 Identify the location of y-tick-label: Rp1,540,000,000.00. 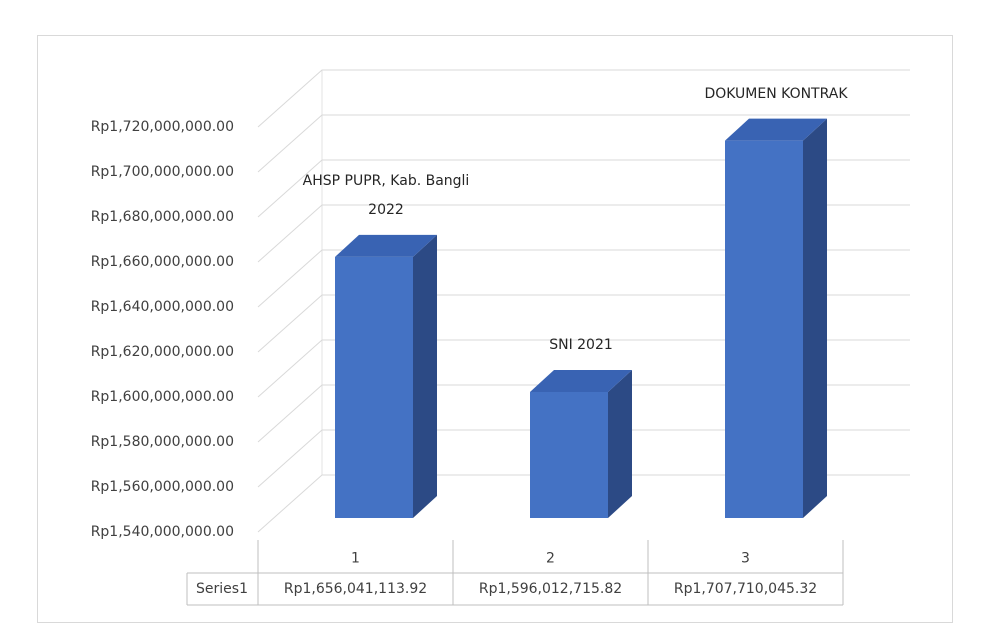
(162, 532).